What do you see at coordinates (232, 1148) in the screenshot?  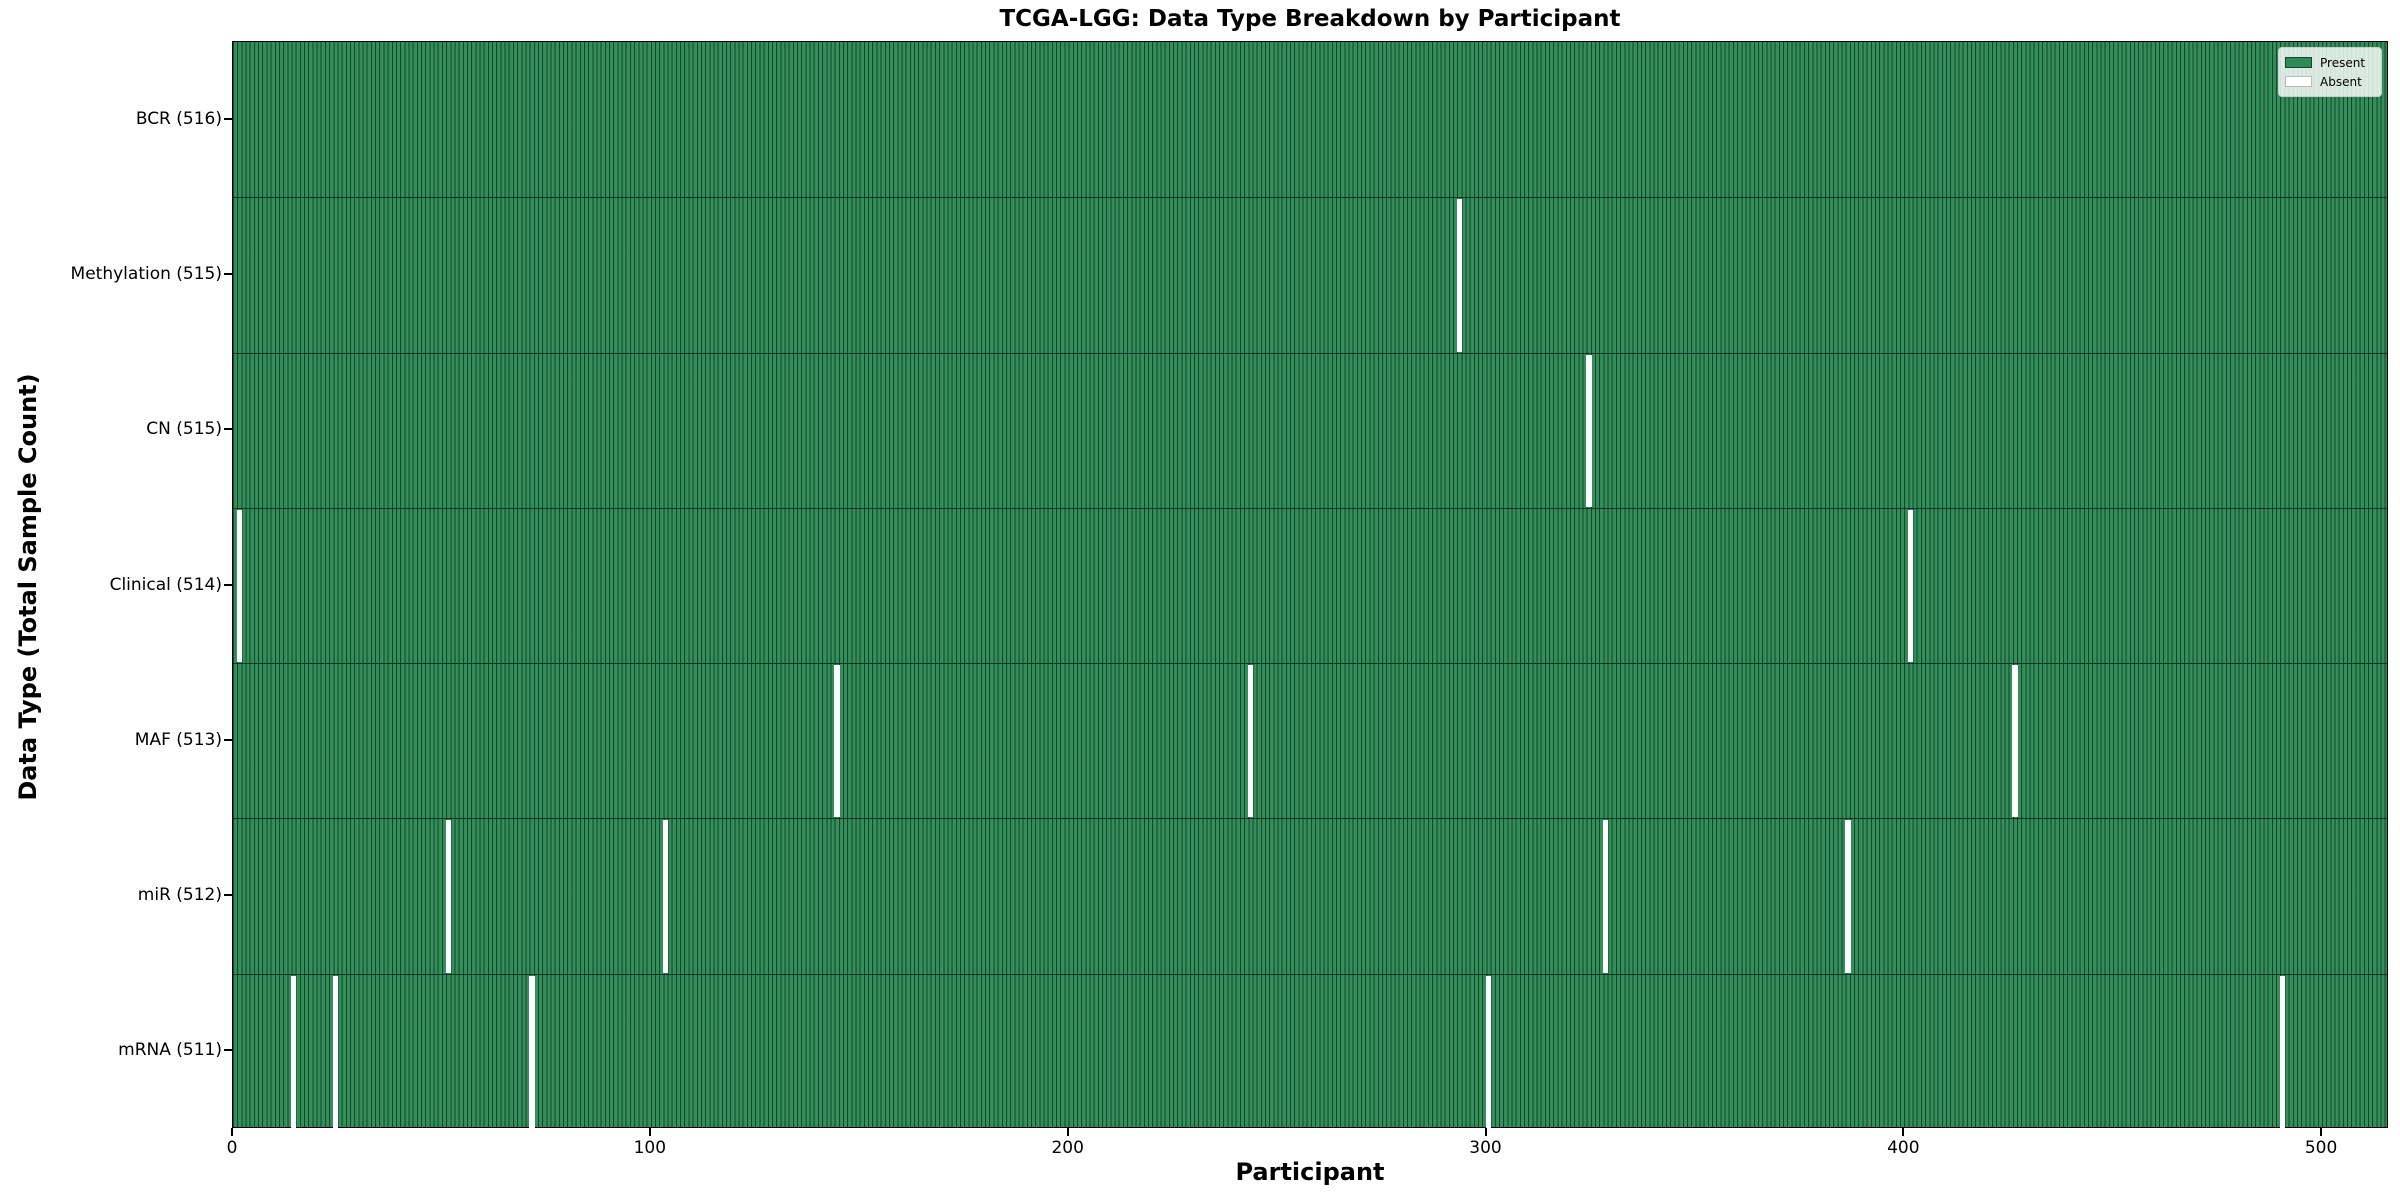 I see `x-tick-label-0: 0` at bounding box center [232, 1148].